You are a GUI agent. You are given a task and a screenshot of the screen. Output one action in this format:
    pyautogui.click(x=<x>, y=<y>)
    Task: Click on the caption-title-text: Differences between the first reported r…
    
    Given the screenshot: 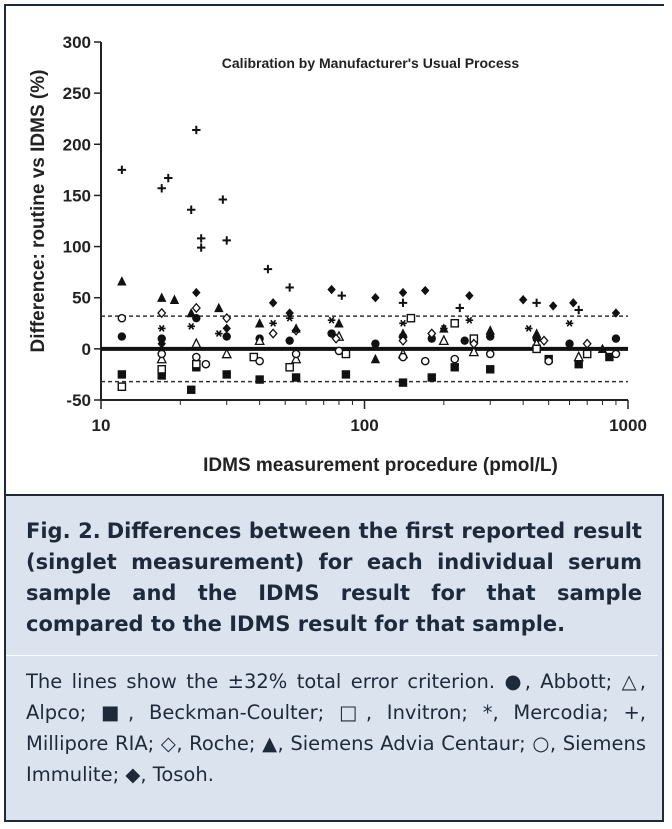 What is the action you would take?
    pyautogui.click(x=334, y=577)
    